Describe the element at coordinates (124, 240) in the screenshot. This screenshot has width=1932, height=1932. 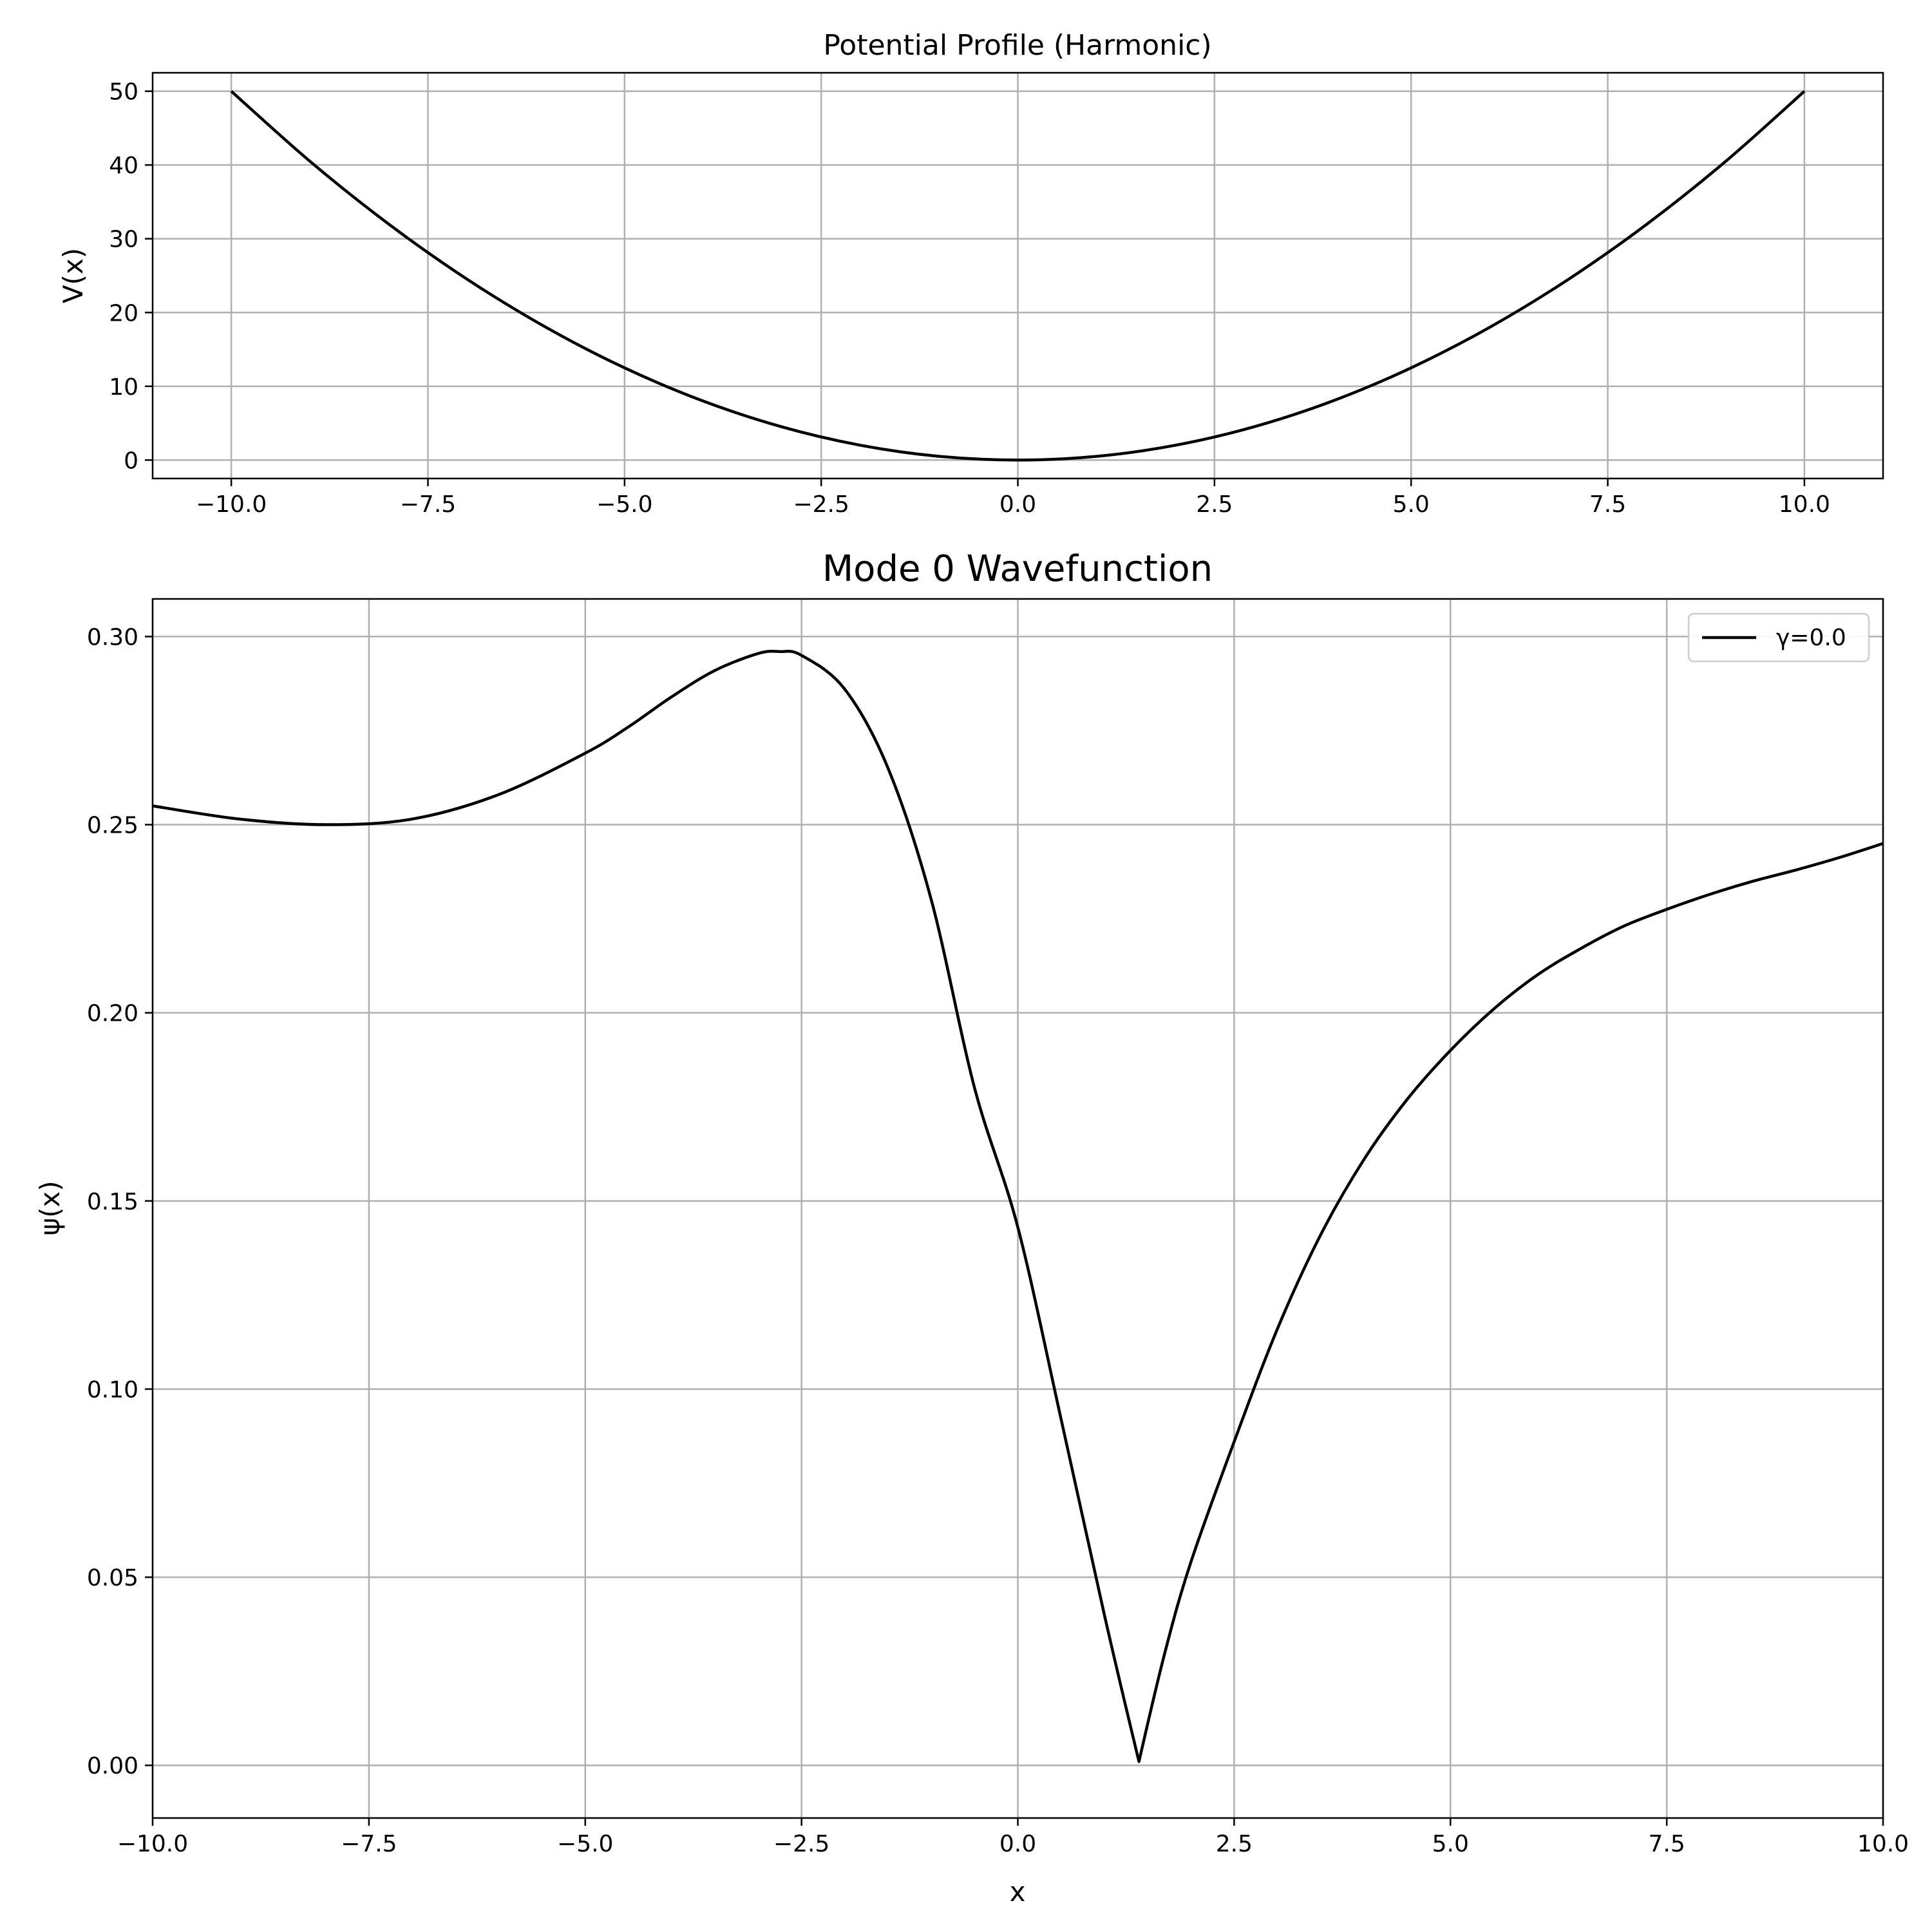
I see `potential-ytick-label: 30` at that location.